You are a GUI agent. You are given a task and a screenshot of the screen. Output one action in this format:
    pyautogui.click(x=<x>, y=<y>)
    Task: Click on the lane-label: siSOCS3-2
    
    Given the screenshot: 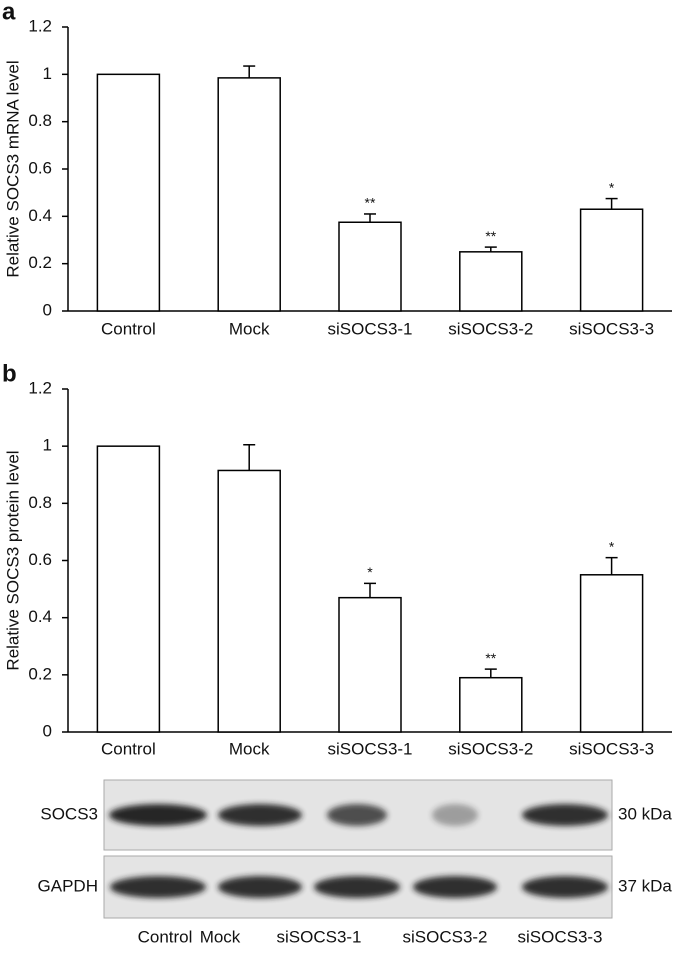 What is the action you would take?
    pyautogui.click(x=444, y=936)
    